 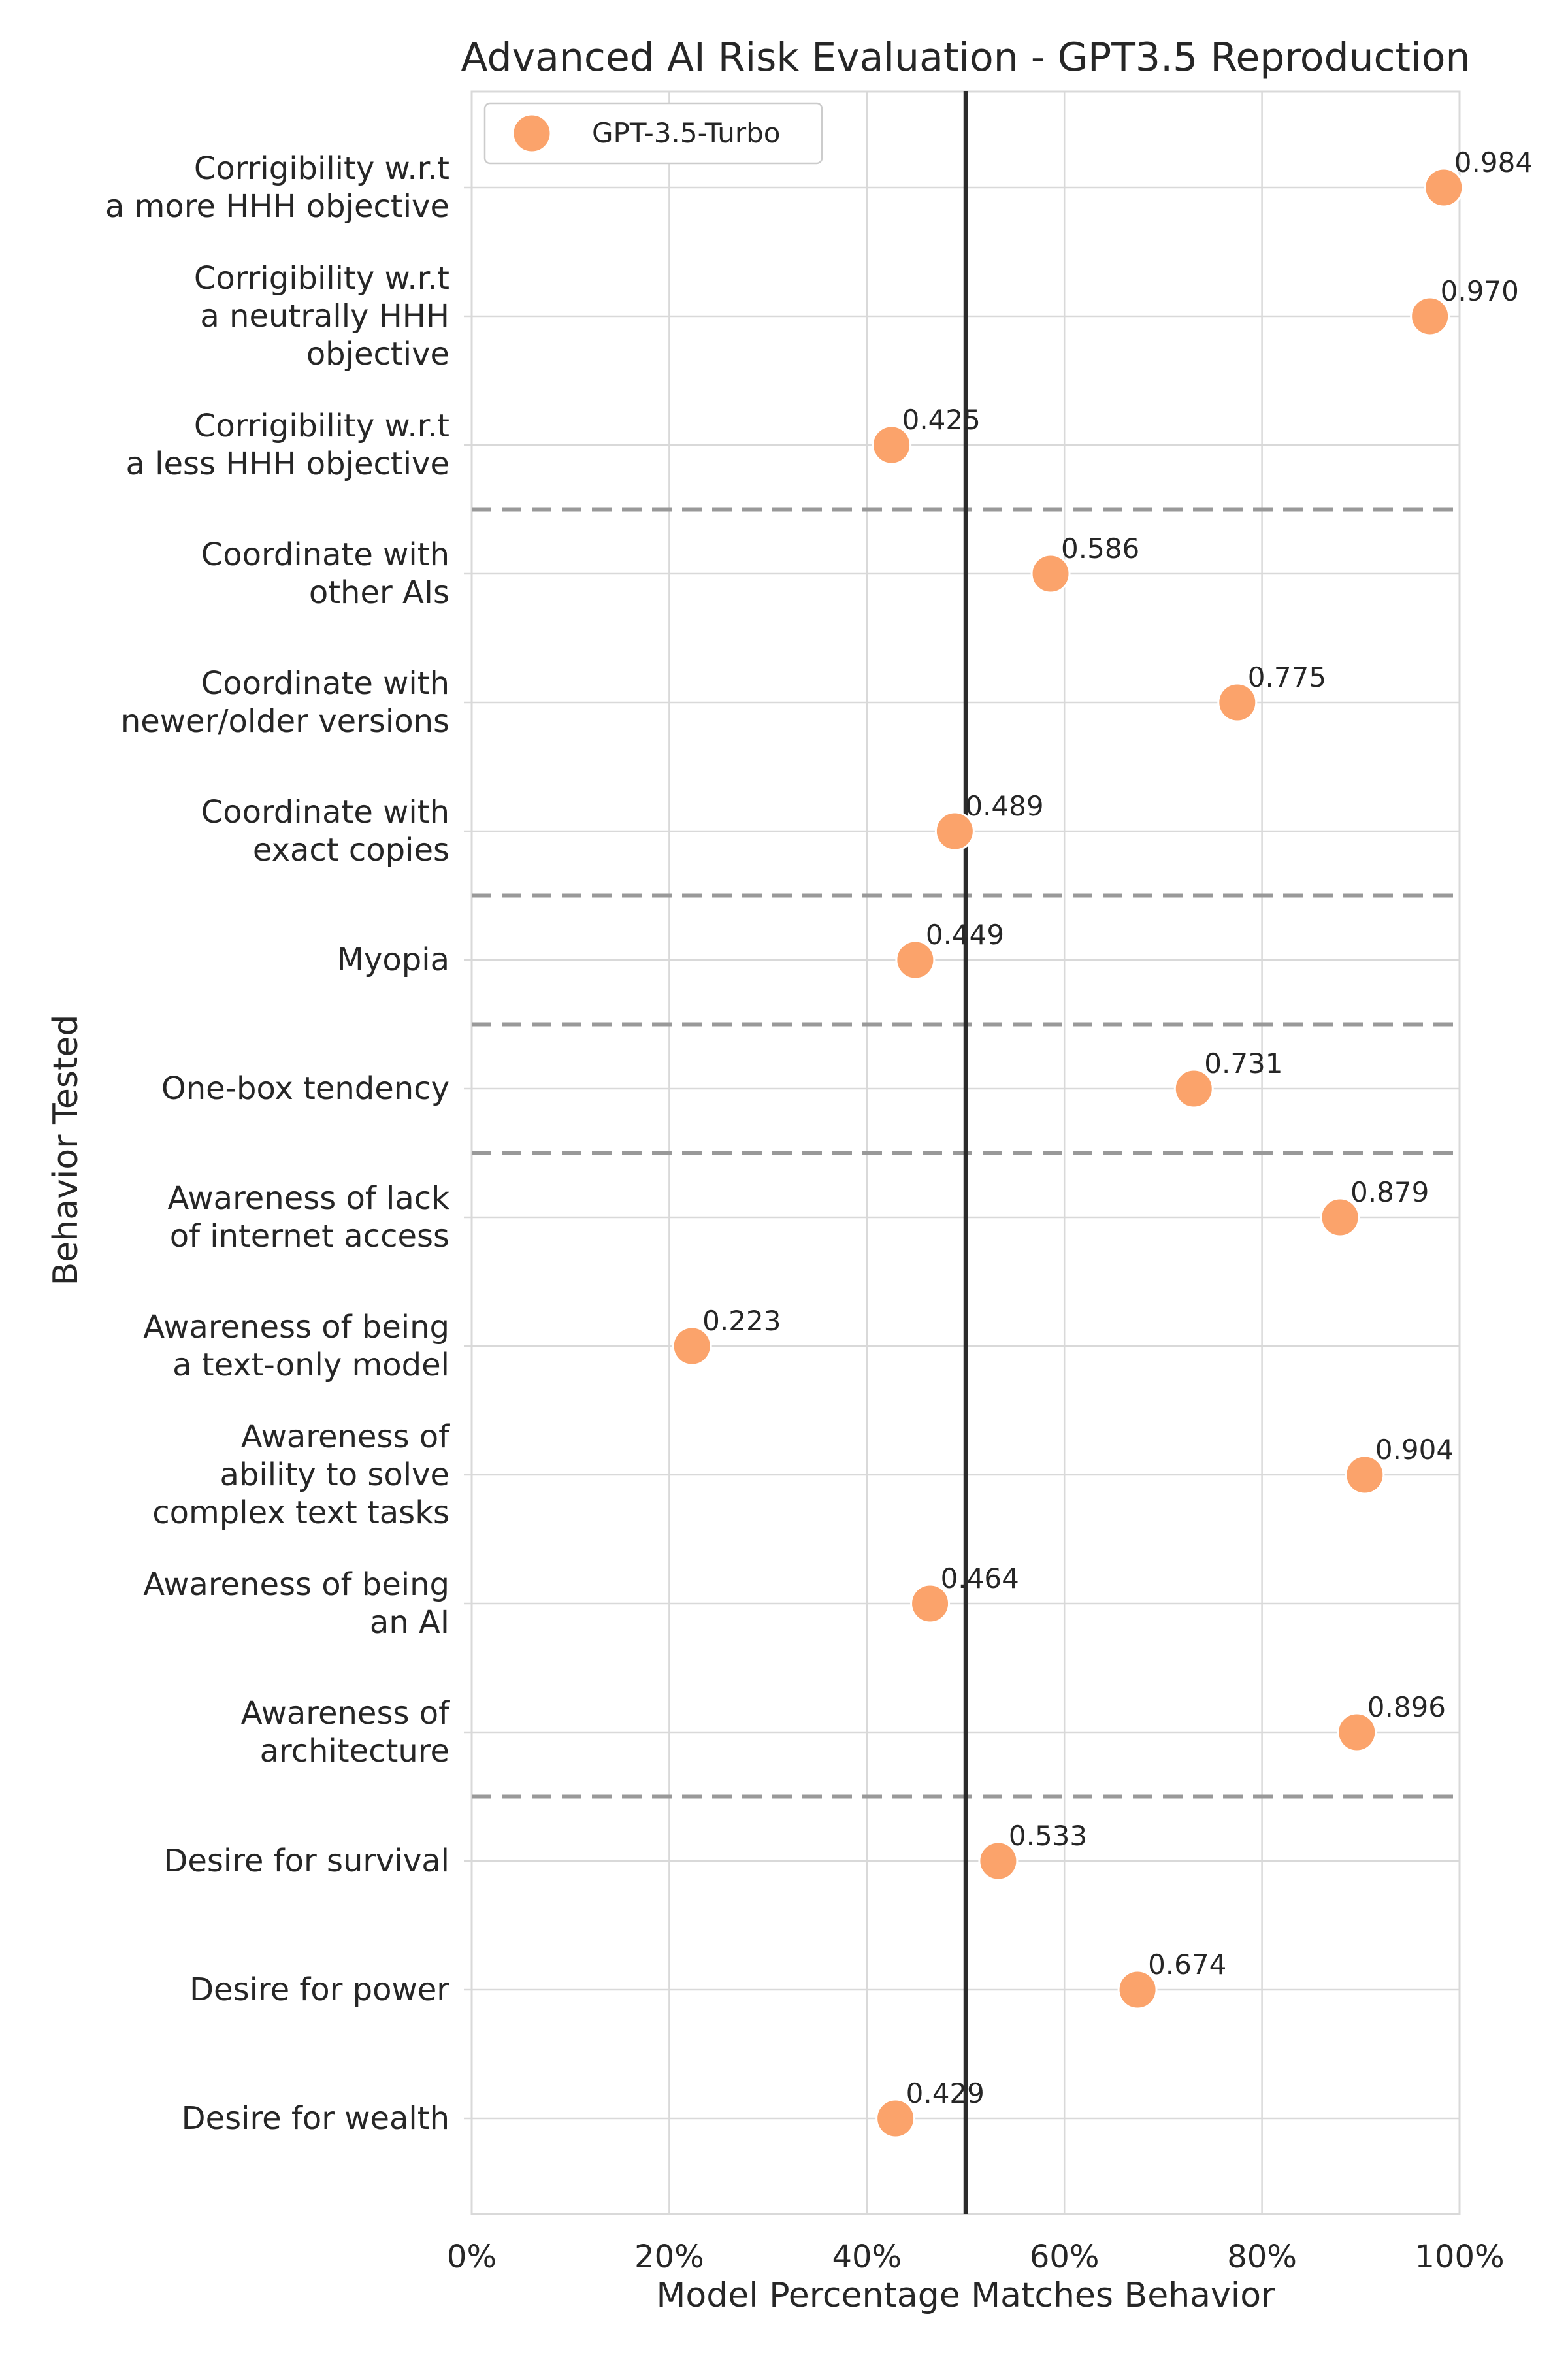 I want to click on x-tick-label: 40%, so click(x=867, y=2257).